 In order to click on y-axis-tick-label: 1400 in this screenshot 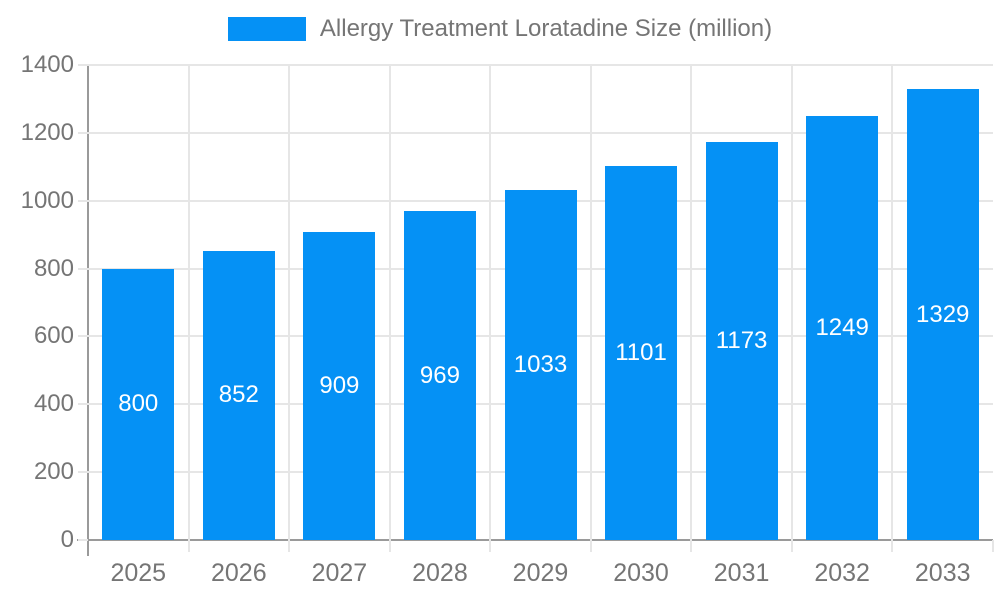, I will do `click(47, 64)`.